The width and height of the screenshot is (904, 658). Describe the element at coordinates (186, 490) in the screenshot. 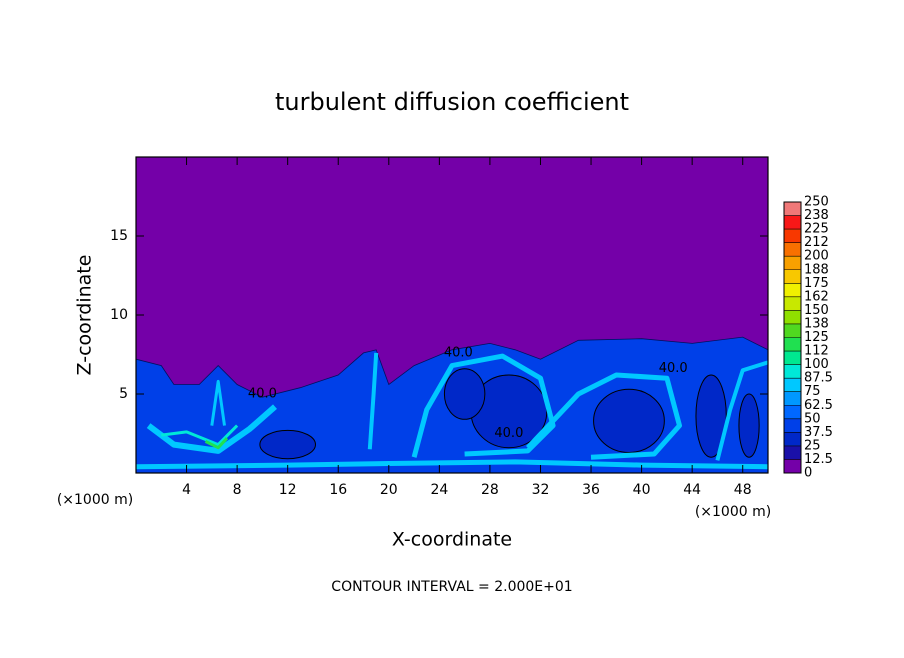

I see `x-tick-label: 4` at that location.